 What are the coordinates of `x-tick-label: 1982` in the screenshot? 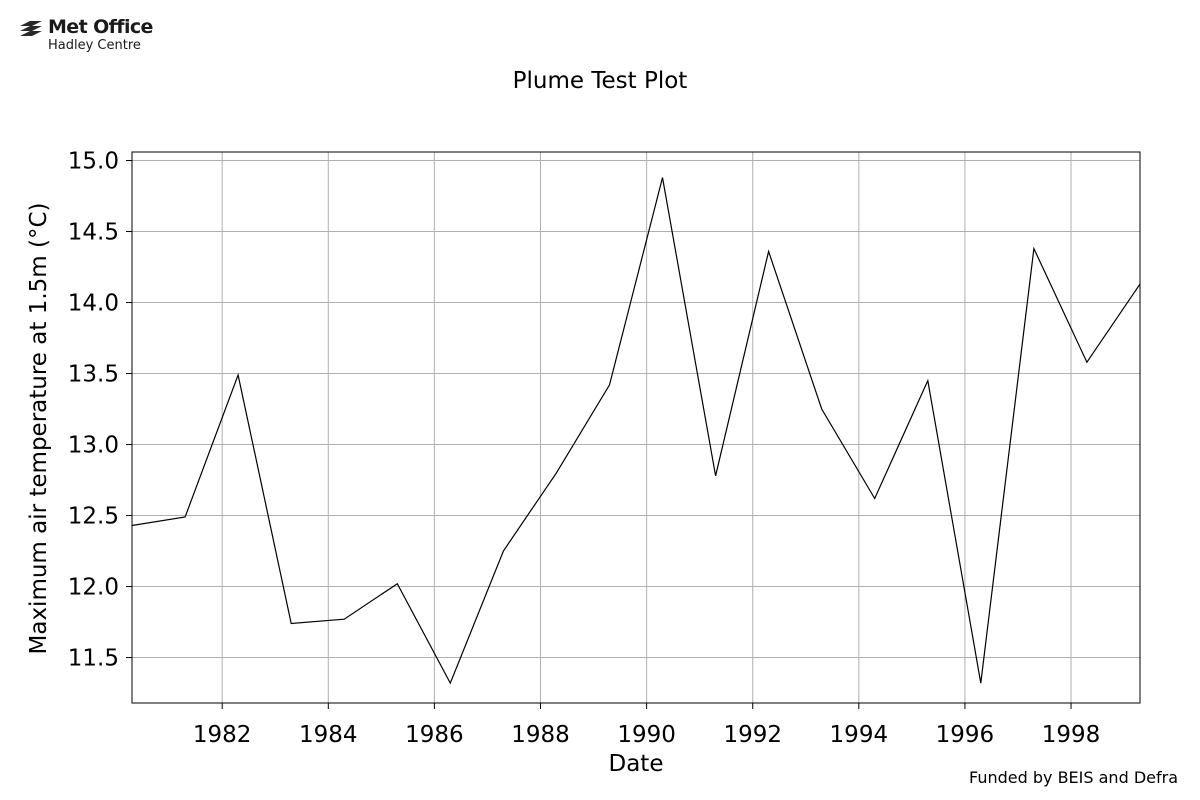 It's located at (222, 735).